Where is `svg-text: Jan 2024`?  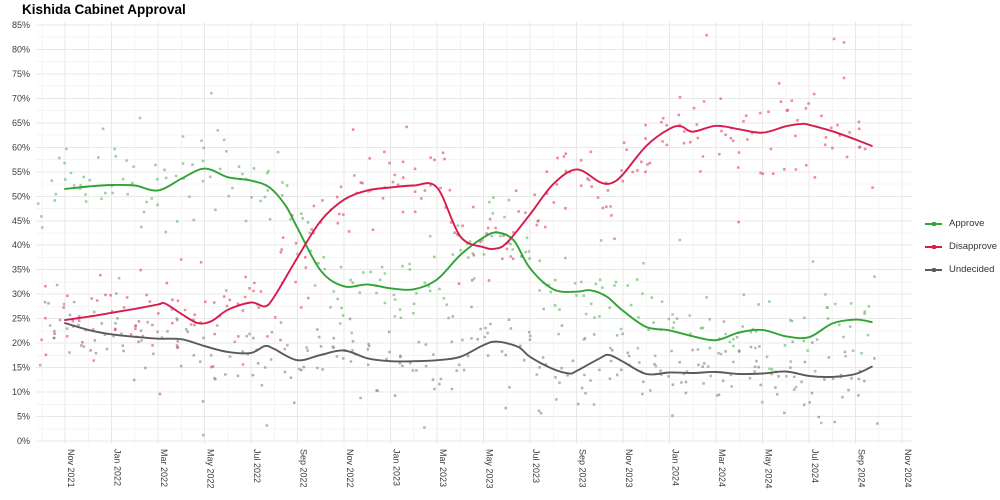
svg-text: Jan 2024 is located at coordinates (676, 467).